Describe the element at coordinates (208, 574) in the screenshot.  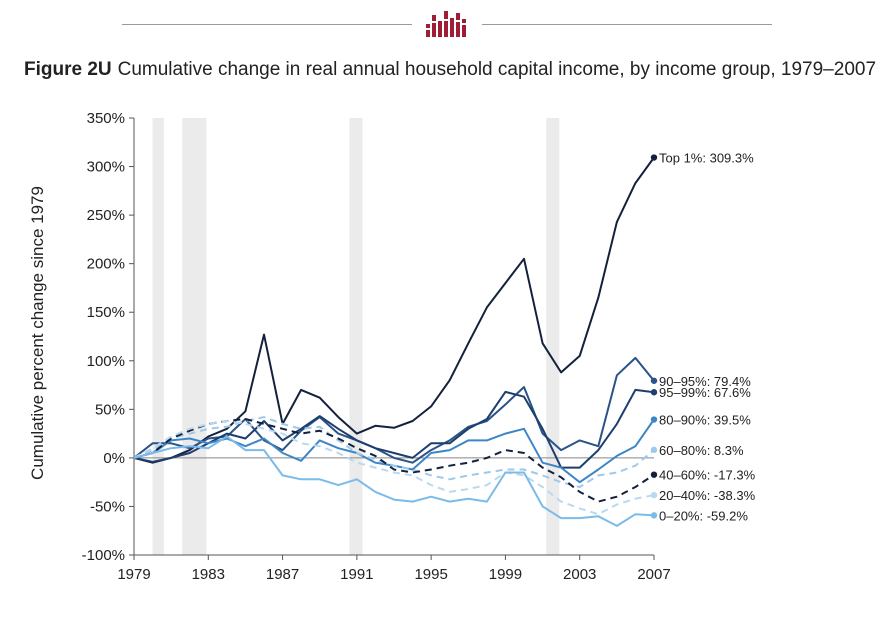
I see `x-tick-label: 1983` at that location.